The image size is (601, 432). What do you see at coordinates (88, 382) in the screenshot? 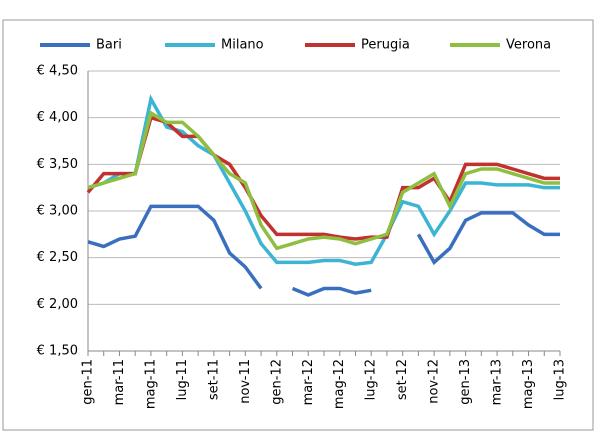
I see `x-tick-label: gen-11` at bounding box center [88, 382].